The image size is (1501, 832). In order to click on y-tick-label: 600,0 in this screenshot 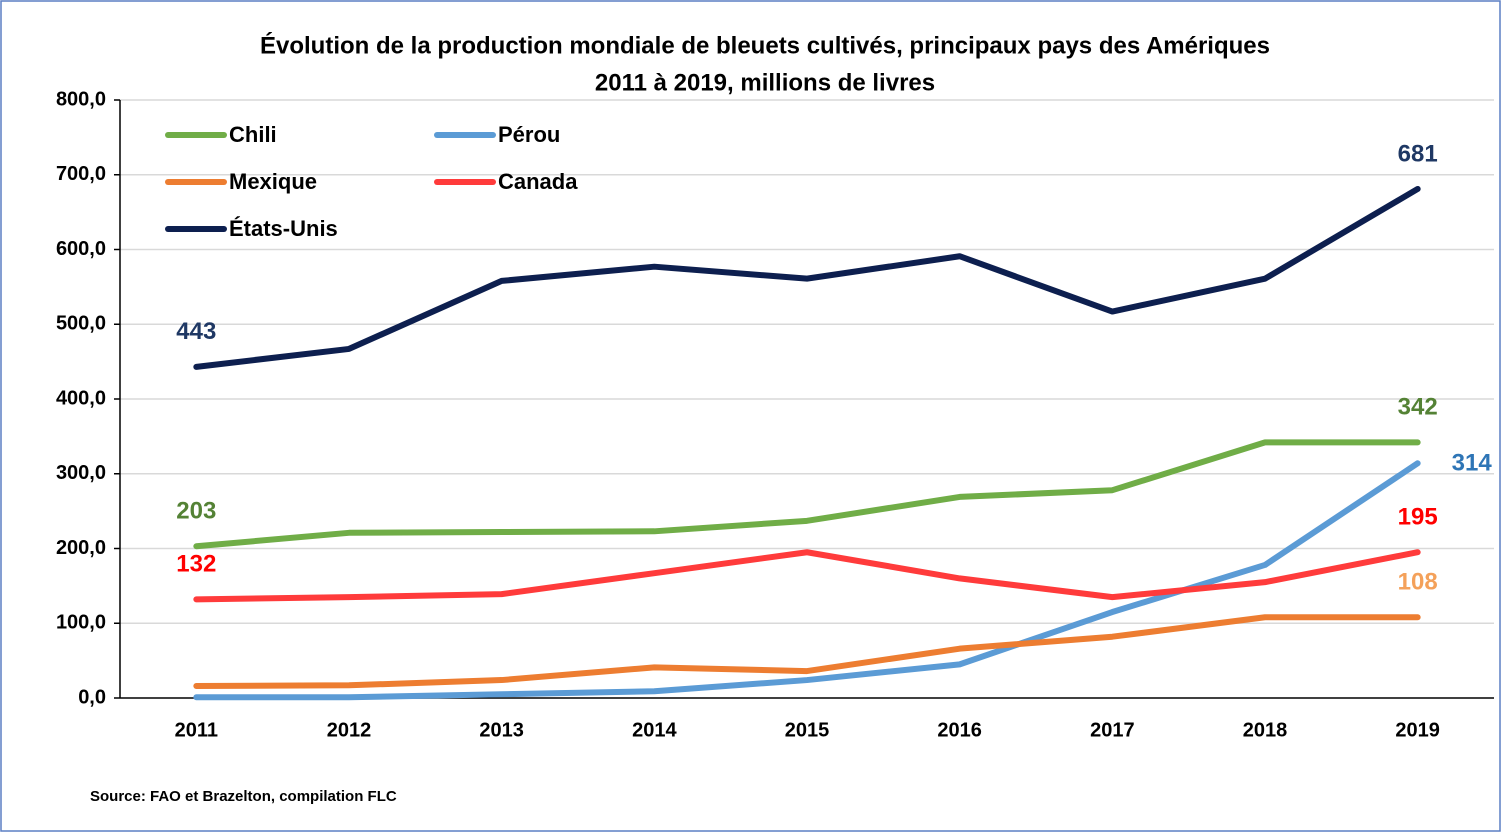, I will do `click(81, 249)`.